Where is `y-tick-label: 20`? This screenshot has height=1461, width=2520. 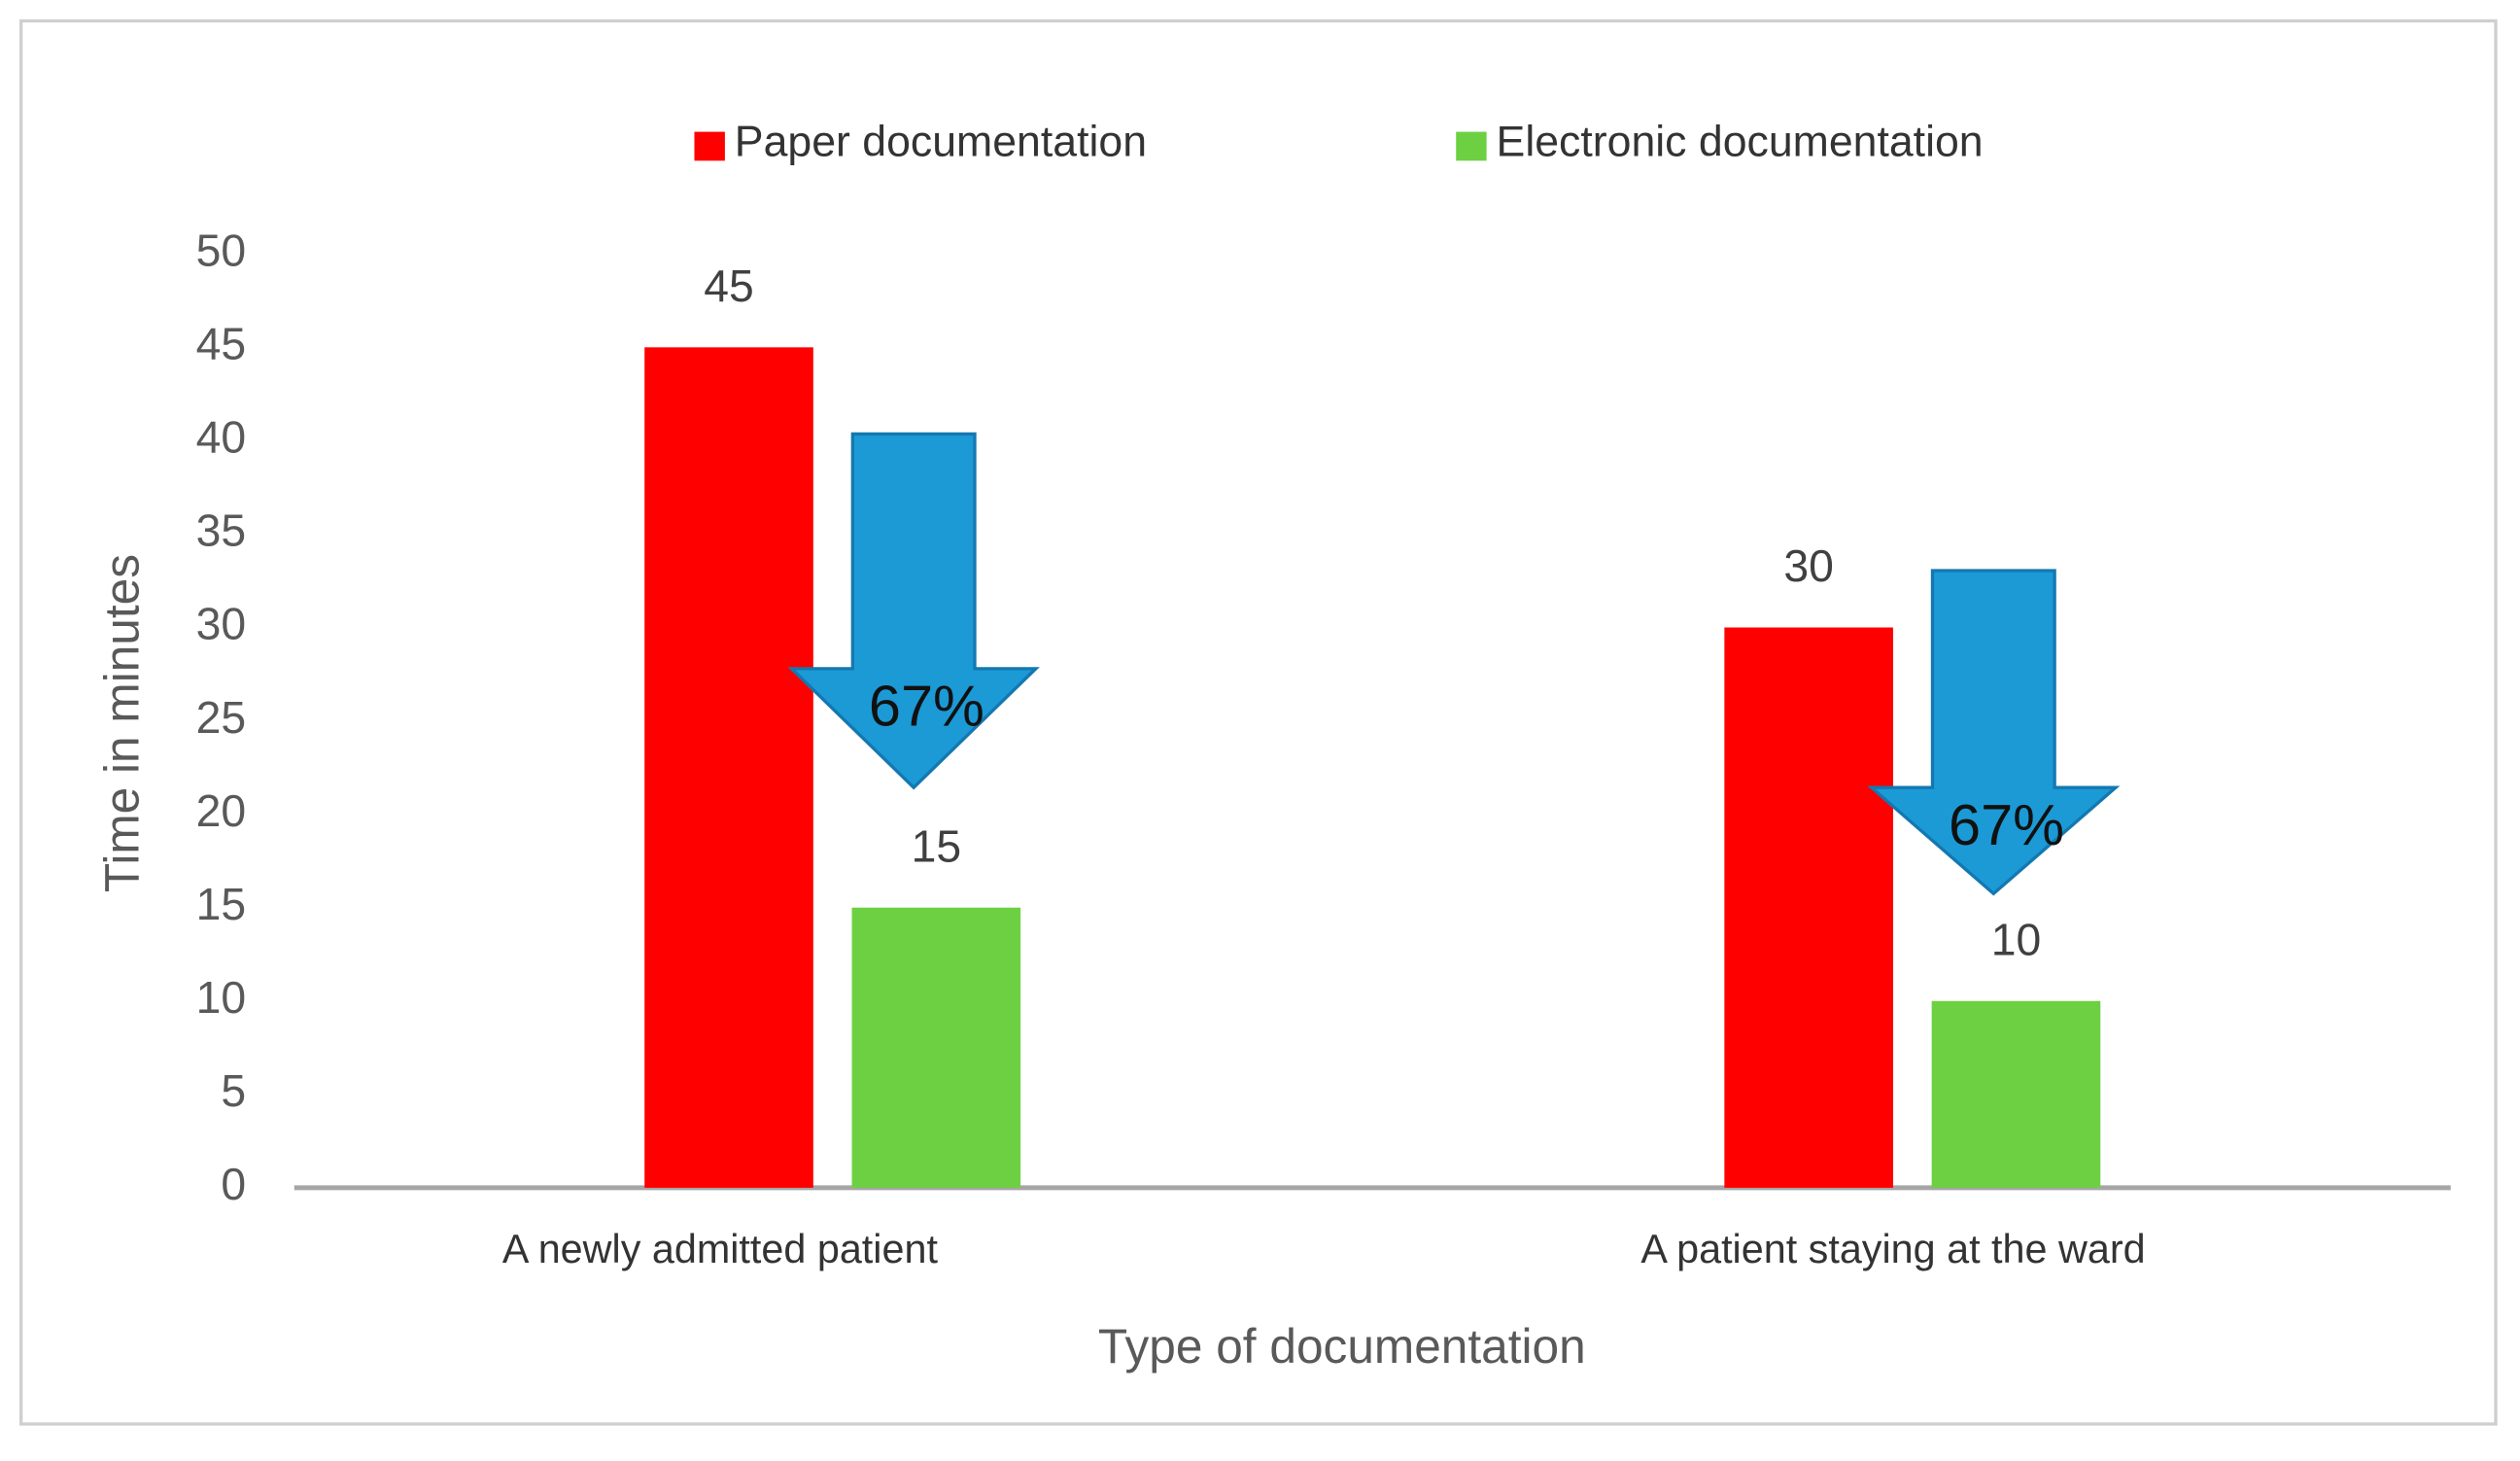 y-tick-label: 20 is located at coordinates (221, 811).